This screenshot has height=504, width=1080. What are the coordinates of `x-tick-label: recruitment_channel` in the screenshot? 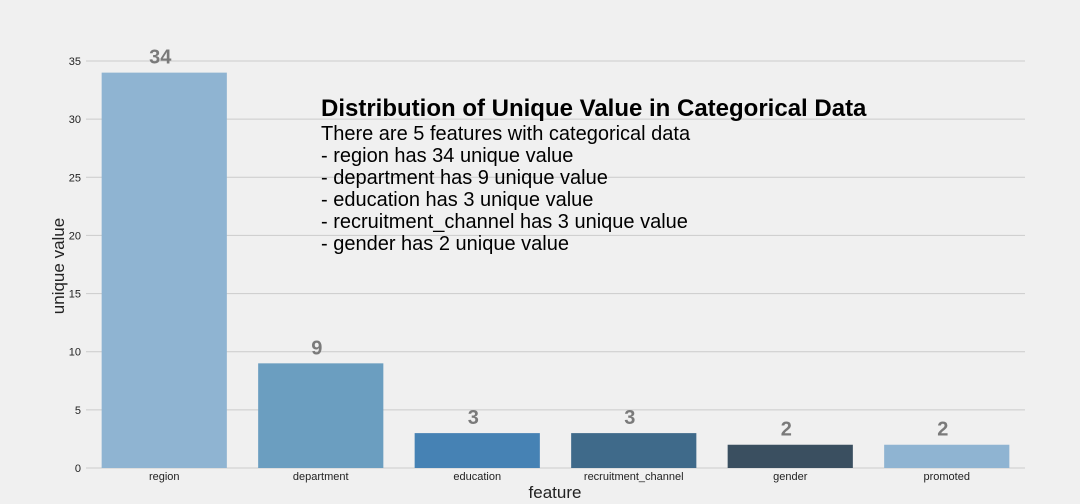 It's located at (634, 477).